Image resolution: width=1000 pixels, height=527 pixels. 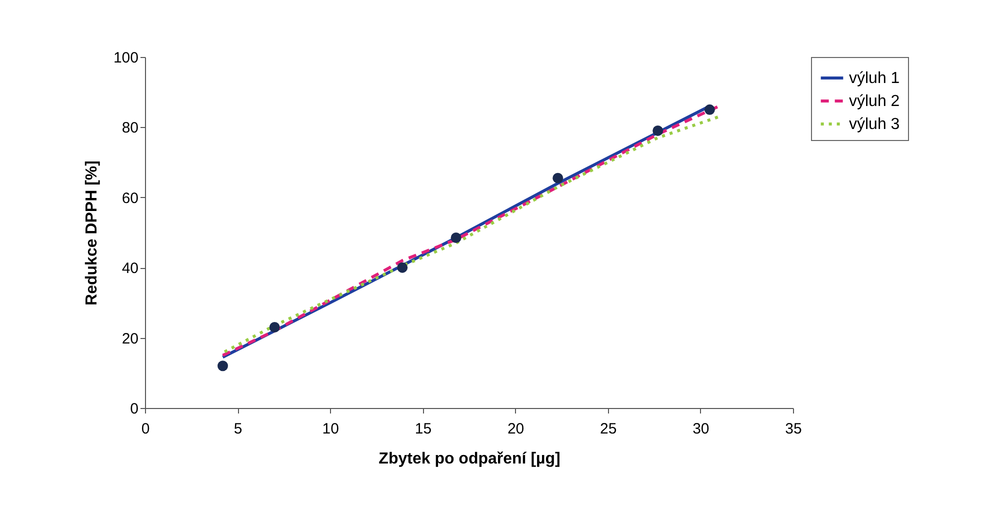 I want to click on legend-label: výluh 3, so click(x=874, y=124).